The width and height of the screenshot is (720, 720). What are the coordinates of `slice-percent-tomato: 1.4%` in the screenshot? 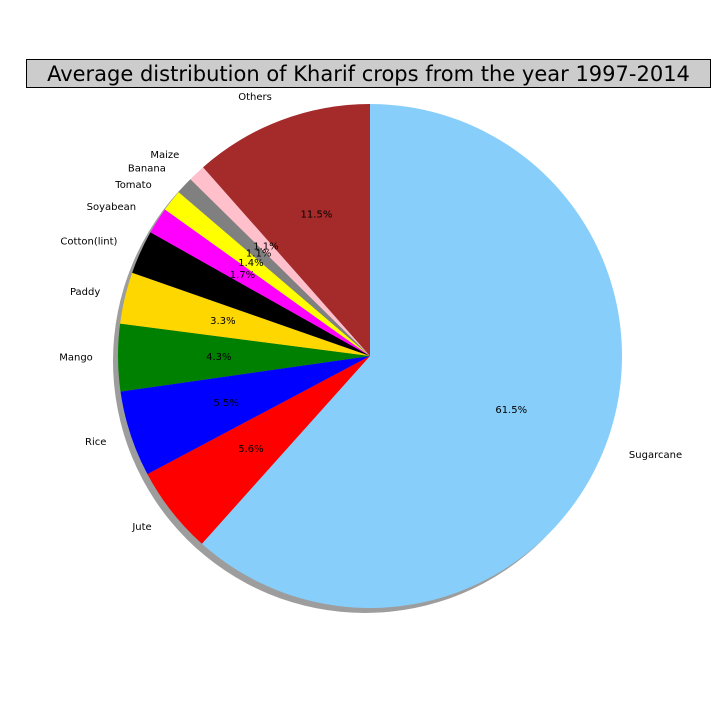 It's located at (250, 263).